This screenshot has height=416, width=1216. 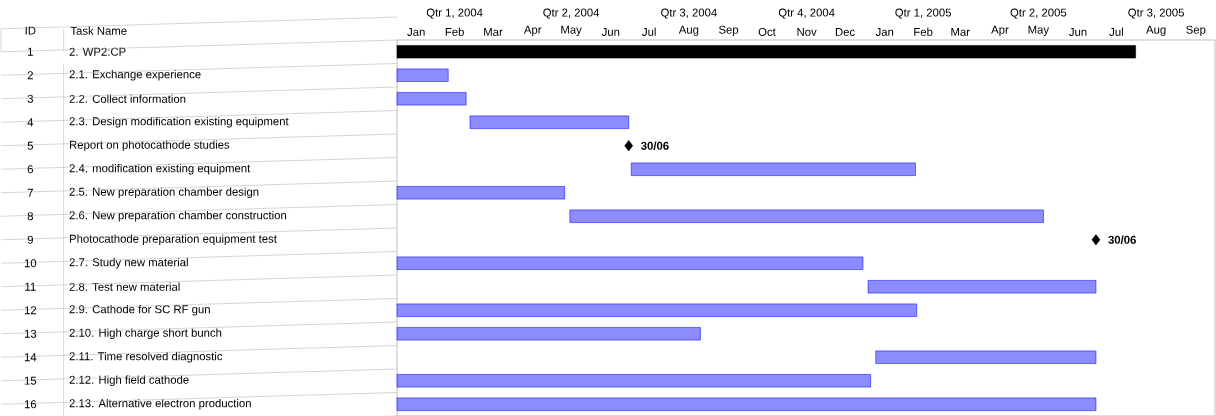 What do you see at coordinates (923, 13) in the screenshot?
I see `x2-tick-label: Qtr 1, 2005` at bounding box center [923, 13].